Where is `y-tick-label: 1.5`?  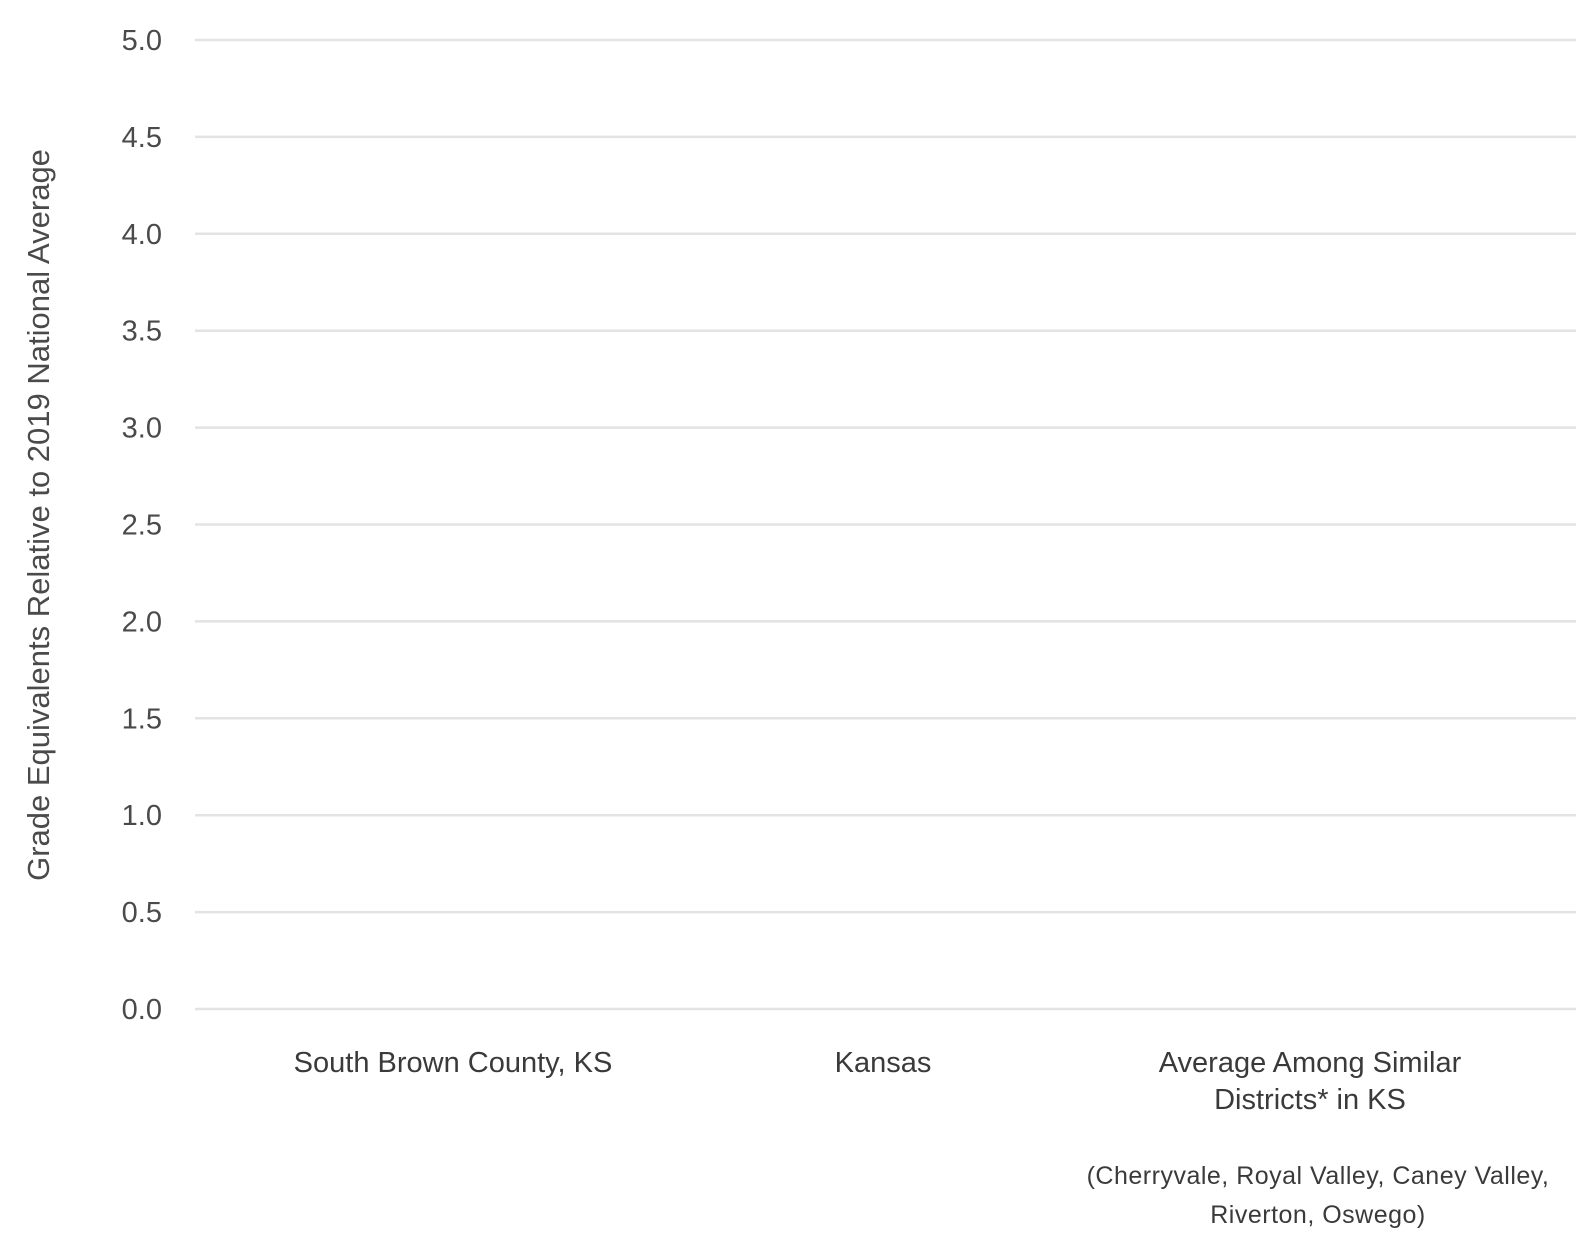
y-tick-label: 1.5 is located at coordinates (142, 719).